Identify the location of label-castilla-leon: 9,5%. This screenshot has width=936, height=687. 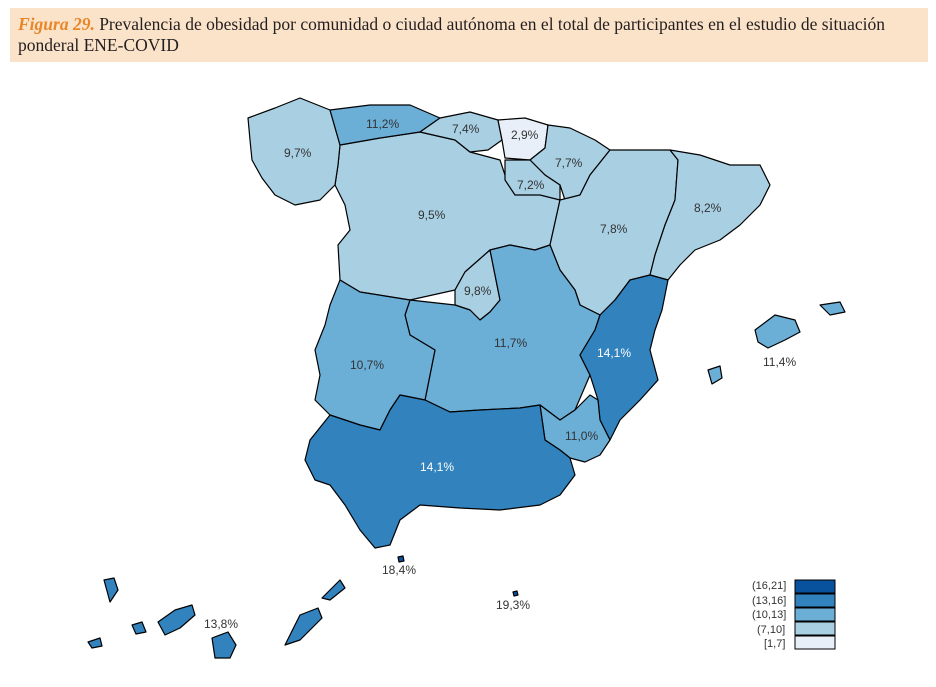
(432, 215).